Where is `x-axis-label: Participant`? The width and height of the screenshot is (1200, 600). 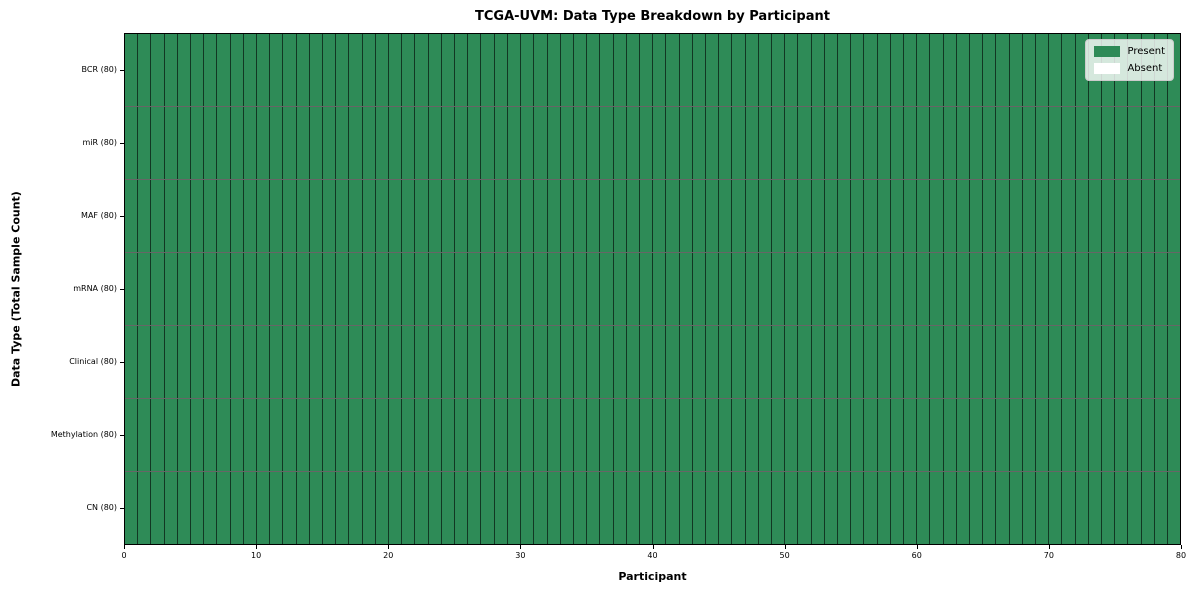 x-axis-label: Participant is located at coordinates (652, 576).